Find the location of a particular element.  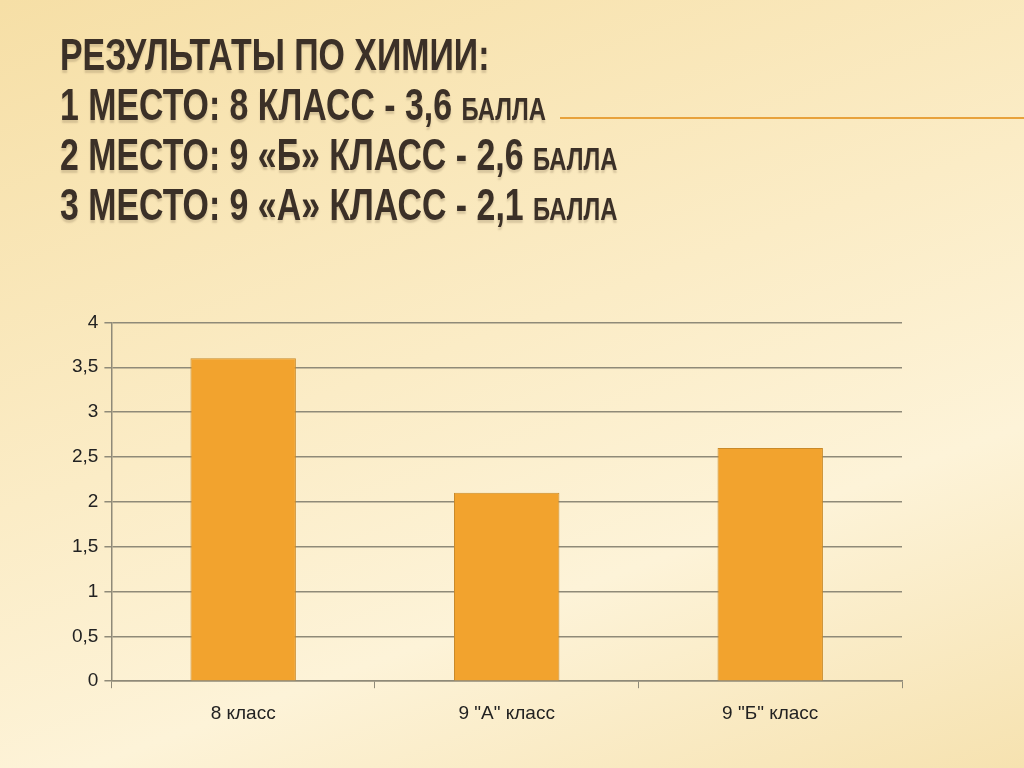

y-tick-label: 3 is located at coordinates (93, 411).